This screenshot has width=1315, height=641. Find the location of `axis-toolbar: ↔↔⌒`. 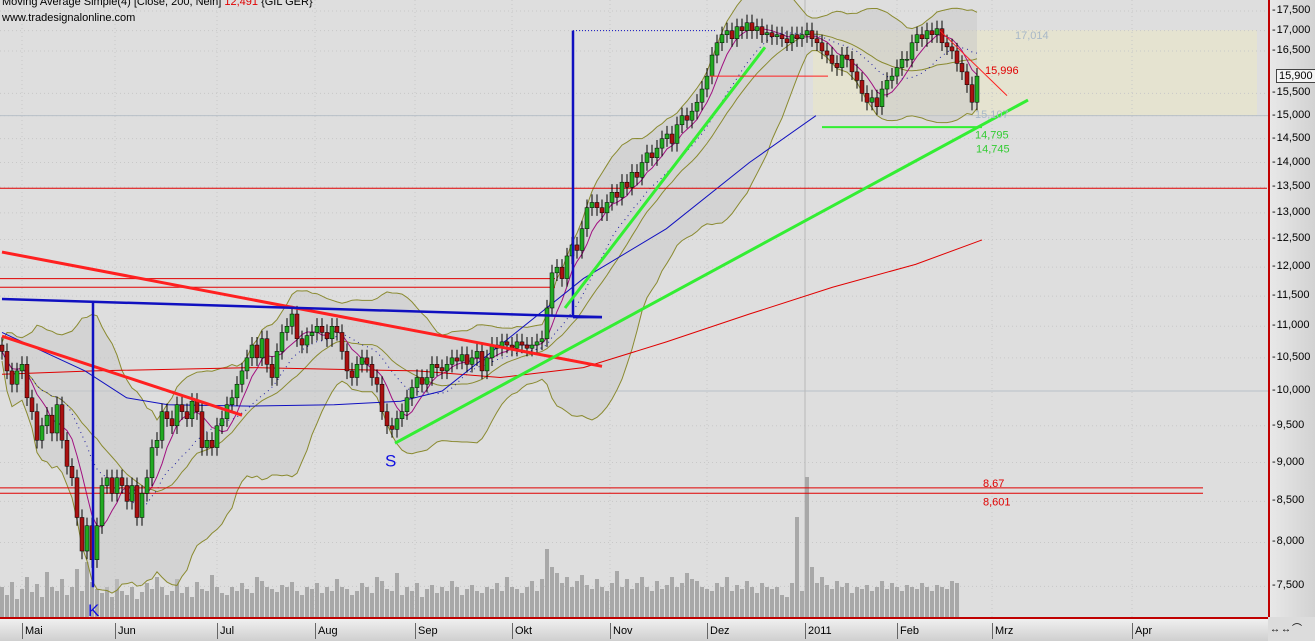

axis-toolbar: ↔↔⌒ is located at coordinates (1286, 627).